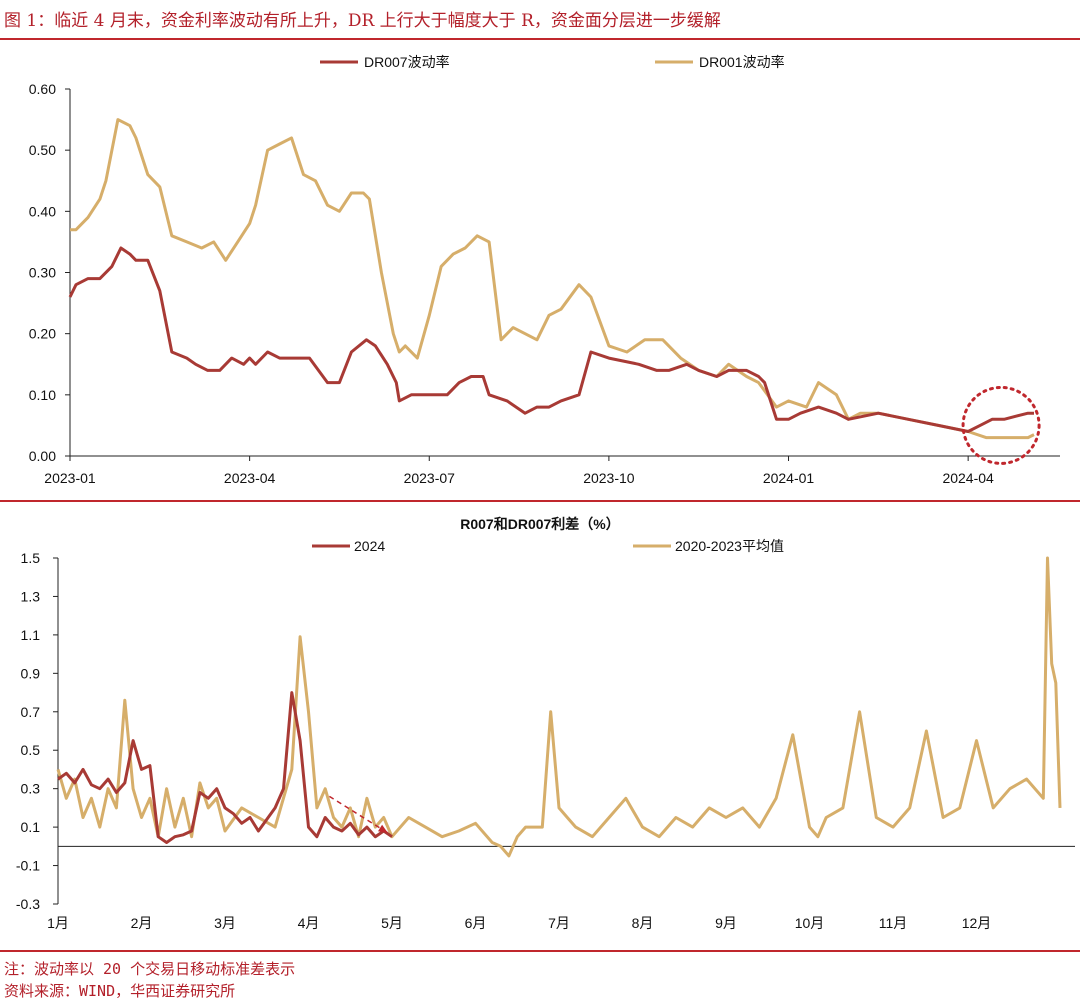 Image resolution: width=1080 pixels, height=1001 pixels. Describe the element at coordinates (28, 866) in the screenshot. I see `y-tick-label: -0.1` at that location.